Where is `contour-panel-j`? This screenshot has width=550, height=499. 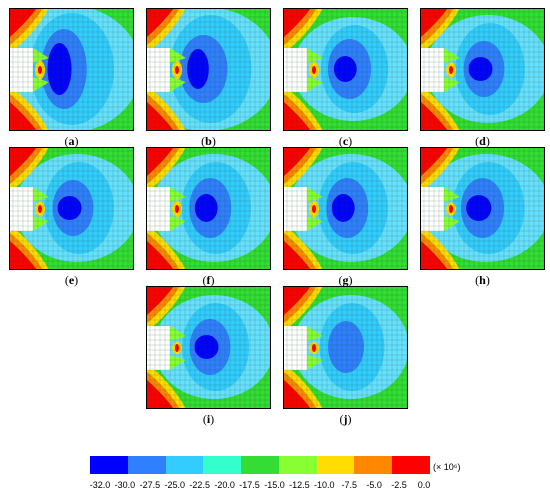 contour-panel-j is located at coordinates (345, 347).